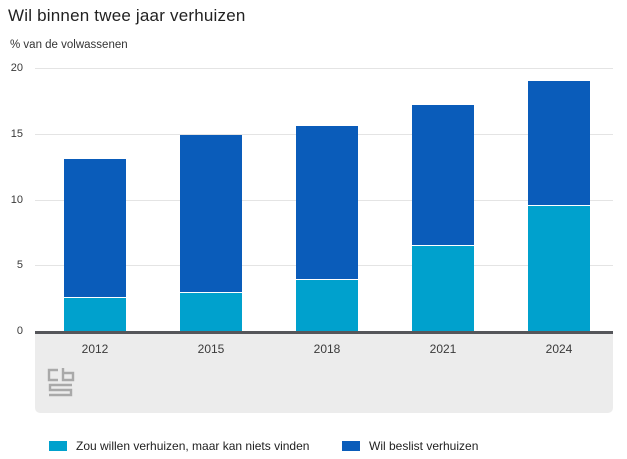 The image size is (627, 459). I want to click on chart-title: Wil binnen twee jaar verhuizen, so click(127, 15).